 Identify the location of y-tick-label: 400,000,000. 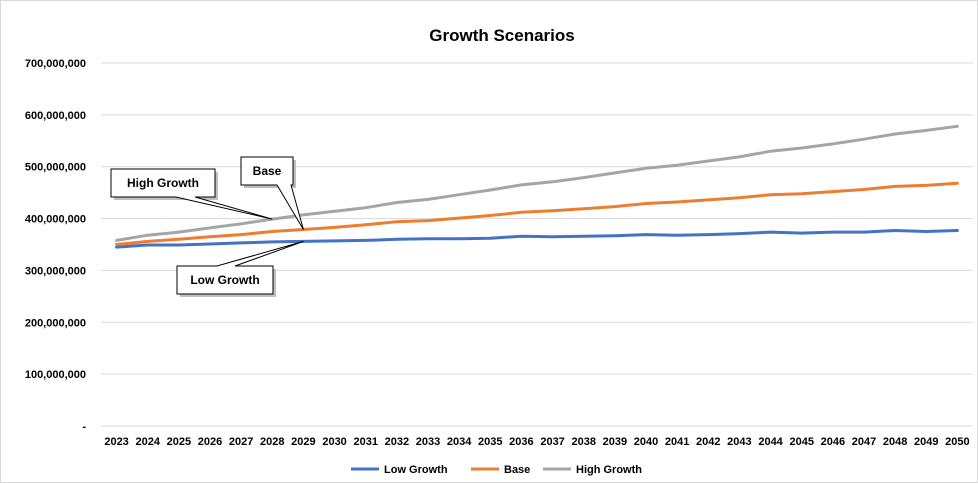
(55, 220).